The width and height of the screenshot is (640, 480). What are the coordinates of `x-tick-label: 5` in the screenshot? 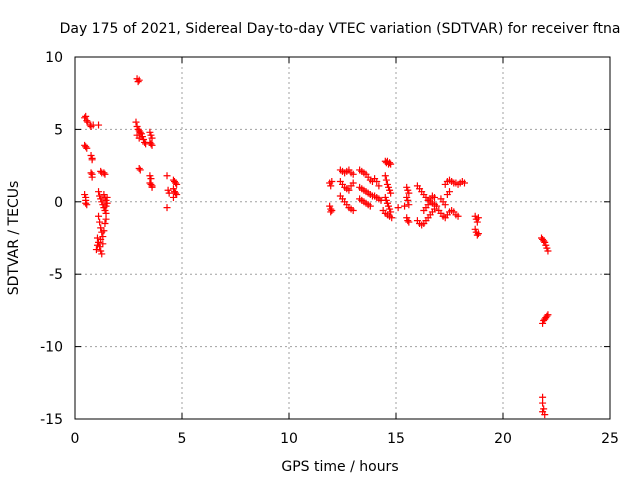 It's located at (182, 439).